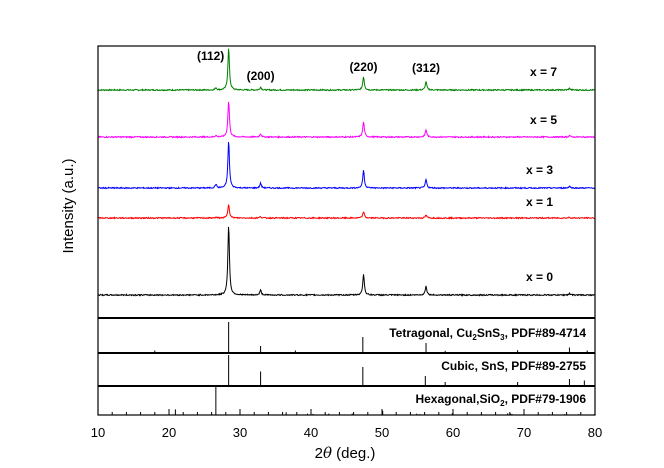 The image size is (664, 468). Describe the element at coordinates (426, 68) in the screenshot. I see `peak-label: (312)` at that location.